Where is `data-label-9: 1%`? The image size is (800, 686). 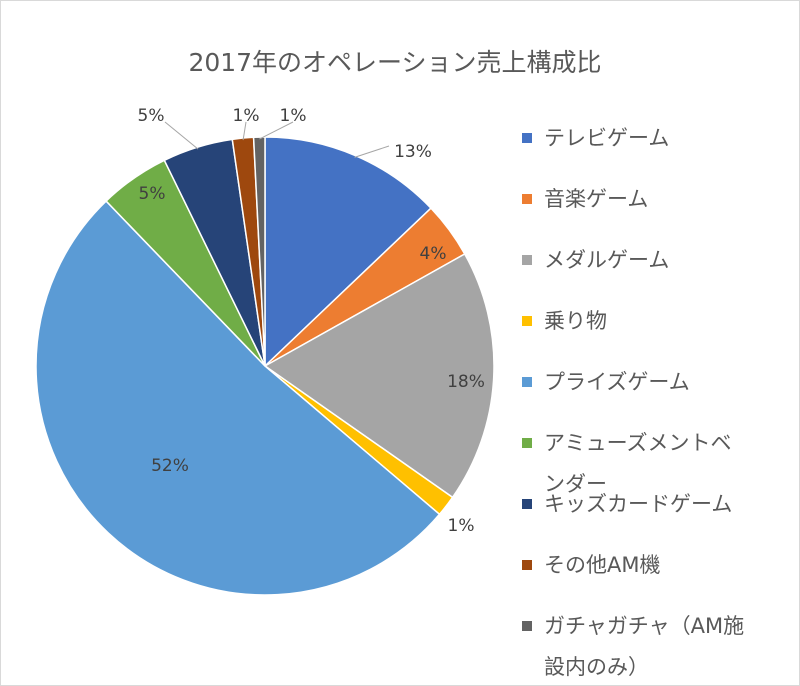 data-label-9: 1% is located at coordinates (293, 116).